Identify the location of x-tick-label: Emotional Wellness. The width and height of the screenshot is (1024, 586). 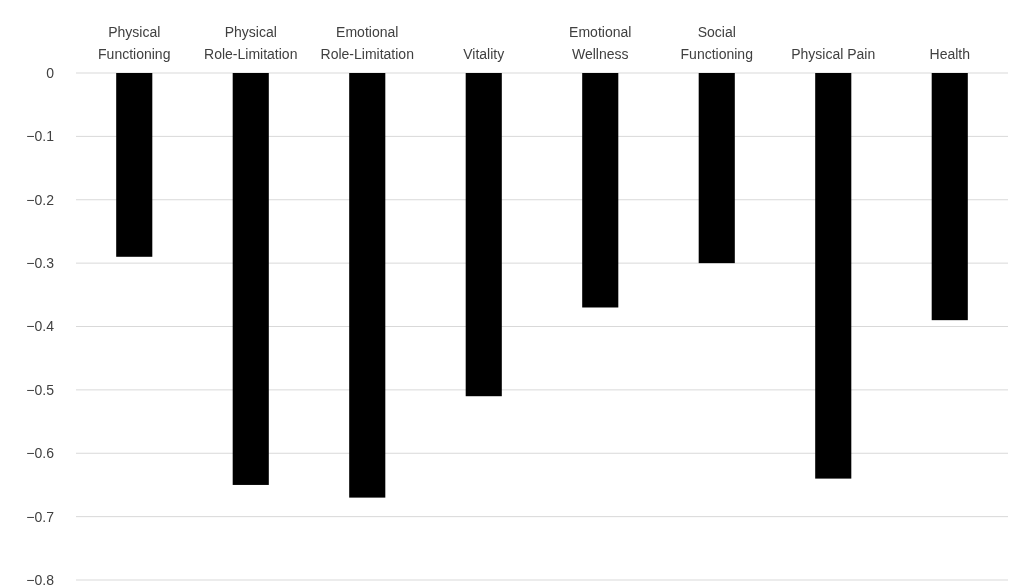
(600, 43).